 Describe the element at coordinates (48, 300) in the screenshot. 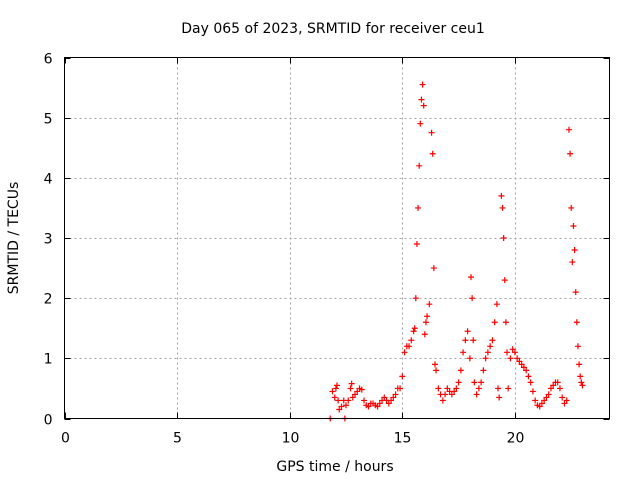

I see `y-tick-label: 2` at that location.